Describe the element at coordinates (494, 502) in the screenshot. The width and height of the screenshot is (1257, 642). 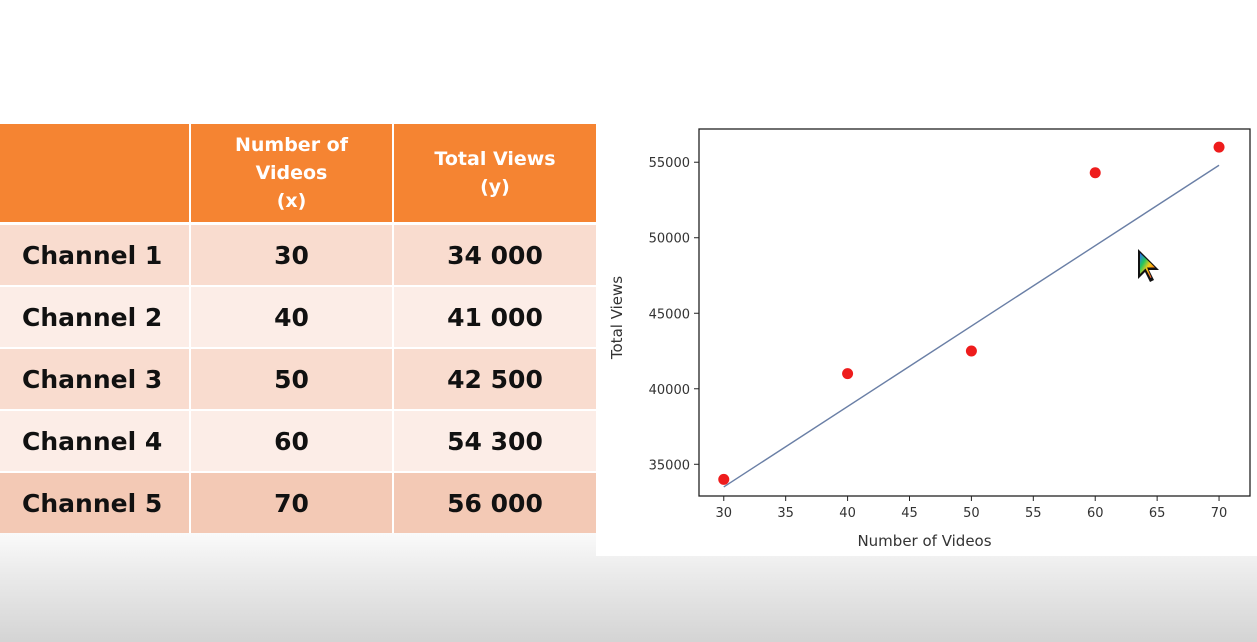
I see `views-cell: 56 000` at that location.